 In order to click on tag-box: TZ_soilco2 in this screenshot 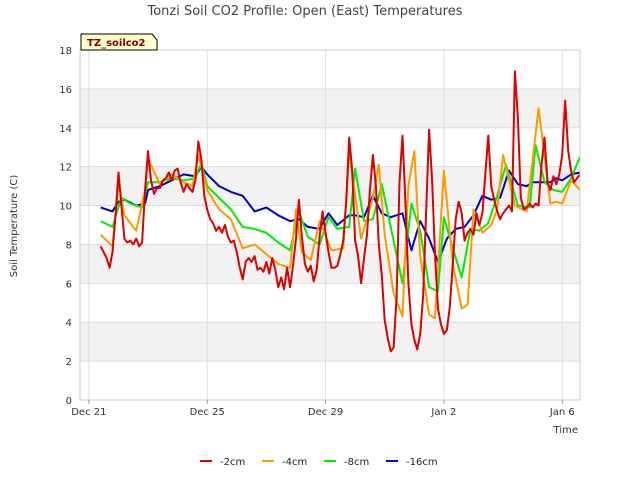, I will do `click(119, 42)`.